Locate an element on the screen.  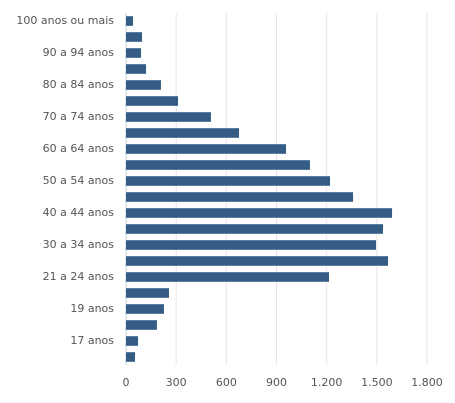
y-tick-label: 80 a 84 anos is located at coordinates (79, 84).